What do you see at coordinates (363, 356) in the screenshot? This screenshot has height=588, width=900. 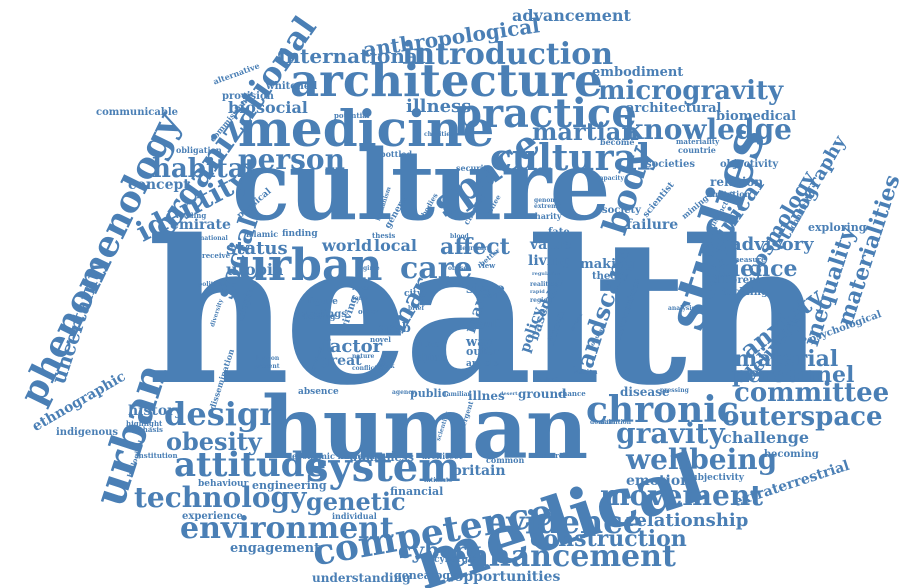 I see `word-nature: nature` at bounding box center [363, 356].